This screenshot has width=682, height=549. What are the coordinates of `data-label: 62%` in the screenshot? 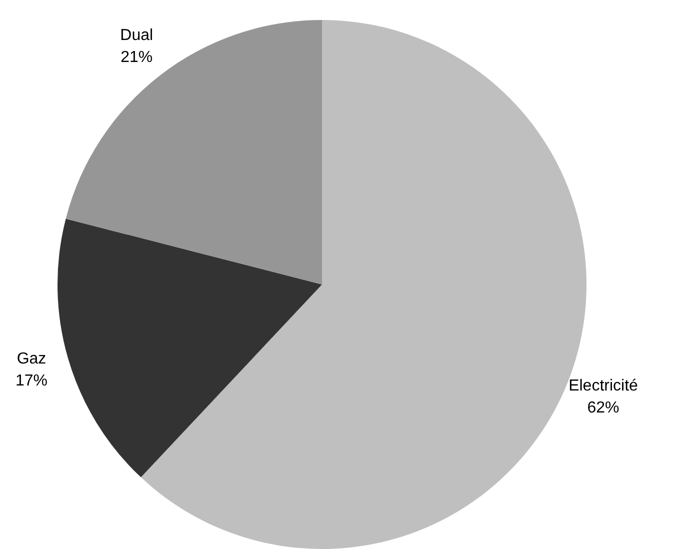 It's located at (603, 407).